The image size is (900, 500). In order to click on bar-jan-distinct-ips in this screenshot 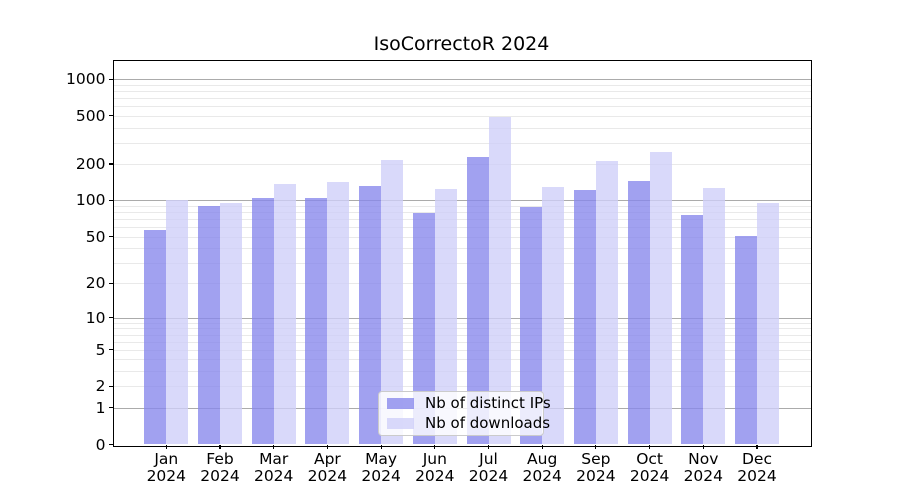, I will do `click(155, 337)`.